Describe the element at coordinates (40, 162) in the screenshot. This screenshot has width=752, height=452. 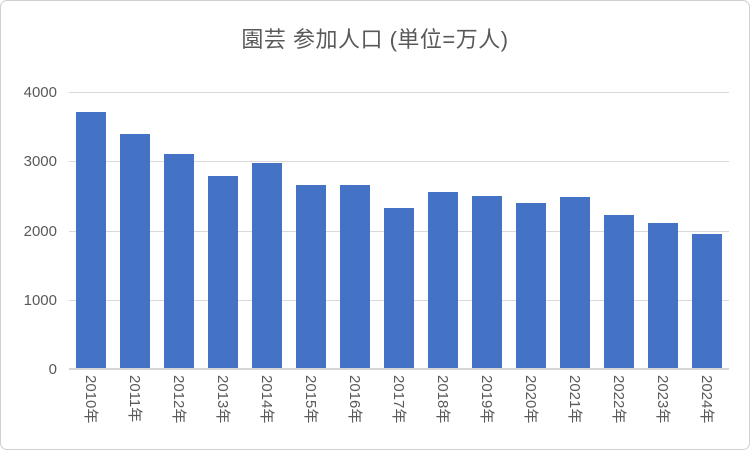
I see `y-axis-tick-label: 3000` at that location.